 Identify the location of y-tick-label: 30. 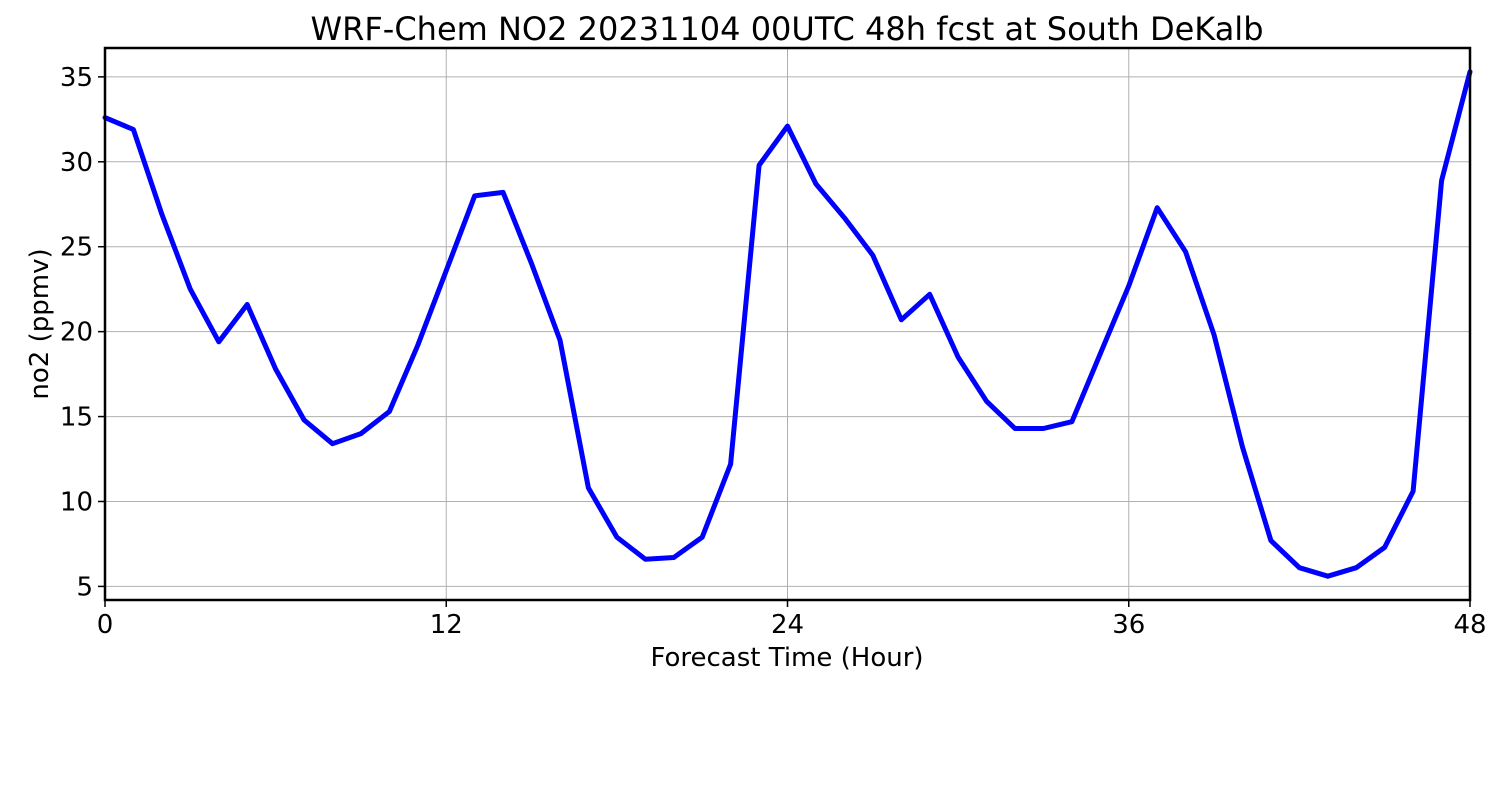
(76, 163).